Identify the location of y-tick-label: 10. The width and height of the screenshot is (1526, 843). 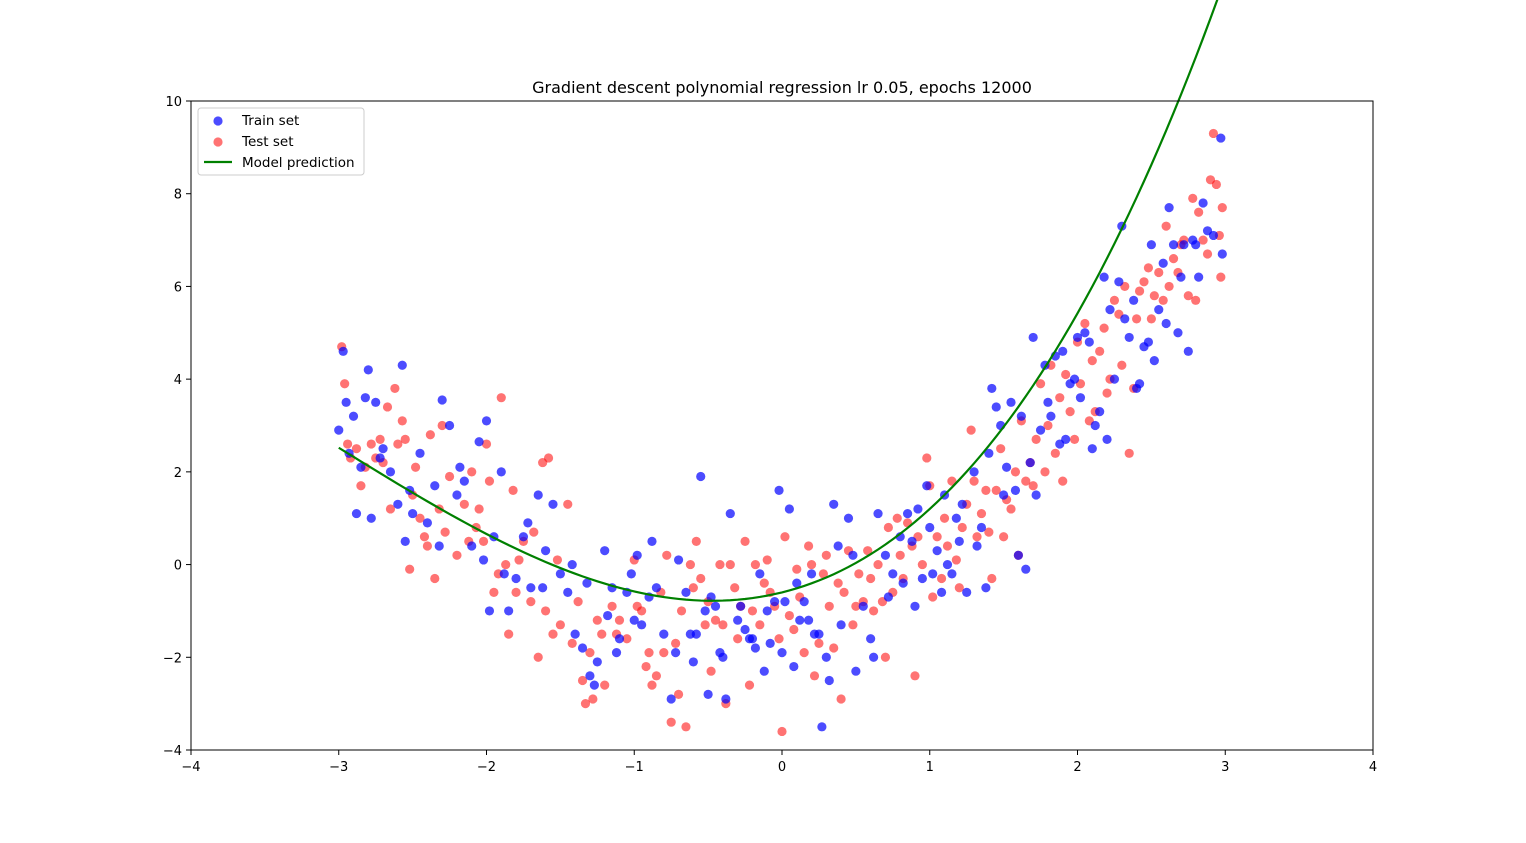
(173, 102).